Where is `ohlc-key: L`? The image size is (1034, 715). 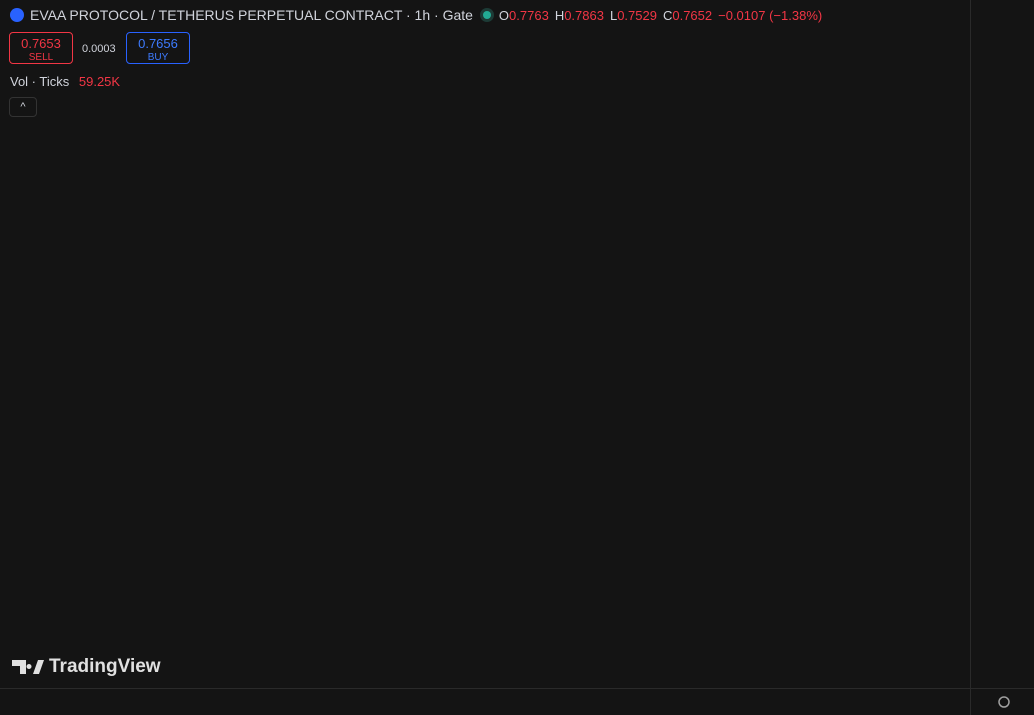
ohlc-key: L is located at coordinates (613, 15).